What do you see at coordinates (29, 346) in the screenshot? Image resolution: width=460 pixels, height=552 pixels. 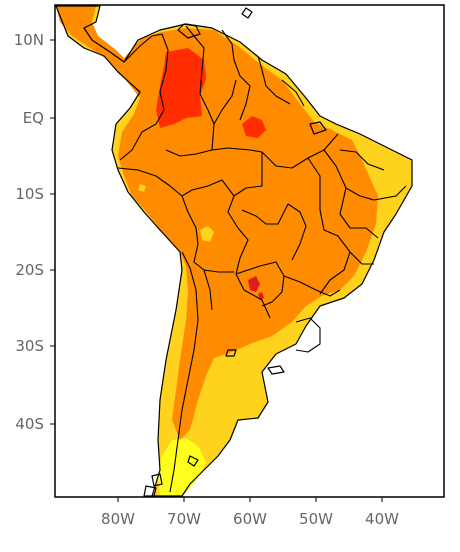 I see `y-tick-label: 30S` at bounding box center [29, 346].